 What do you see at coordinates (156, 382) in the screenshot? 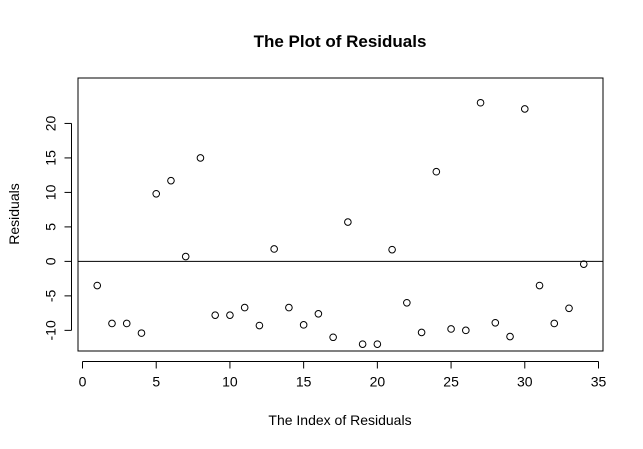
I see `x-tick-label: 5` at bounding box center [156, 382].